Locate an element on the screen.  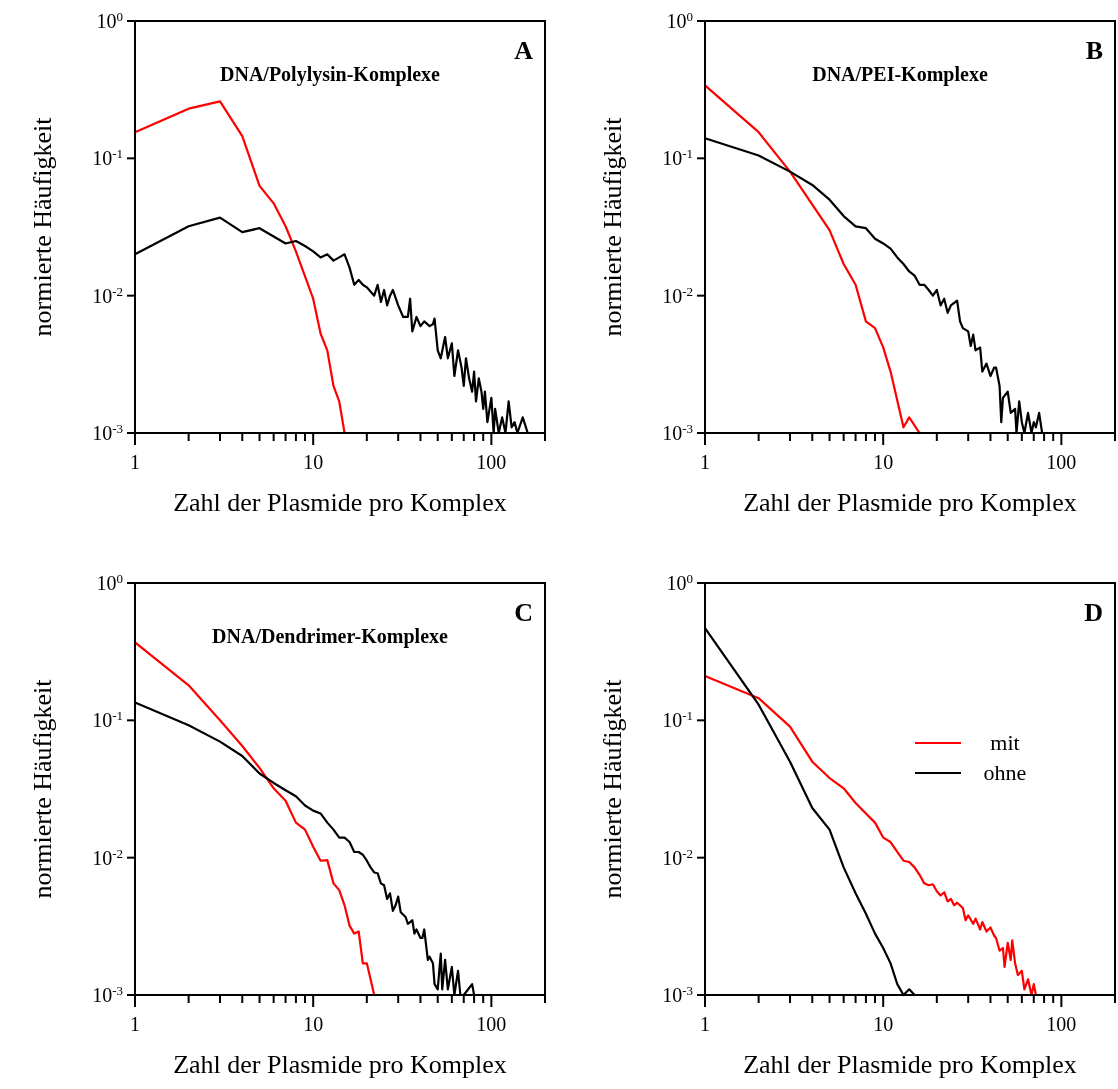
text: DNA/Polylysin-Komplexe is located at coordinates (330, 74).